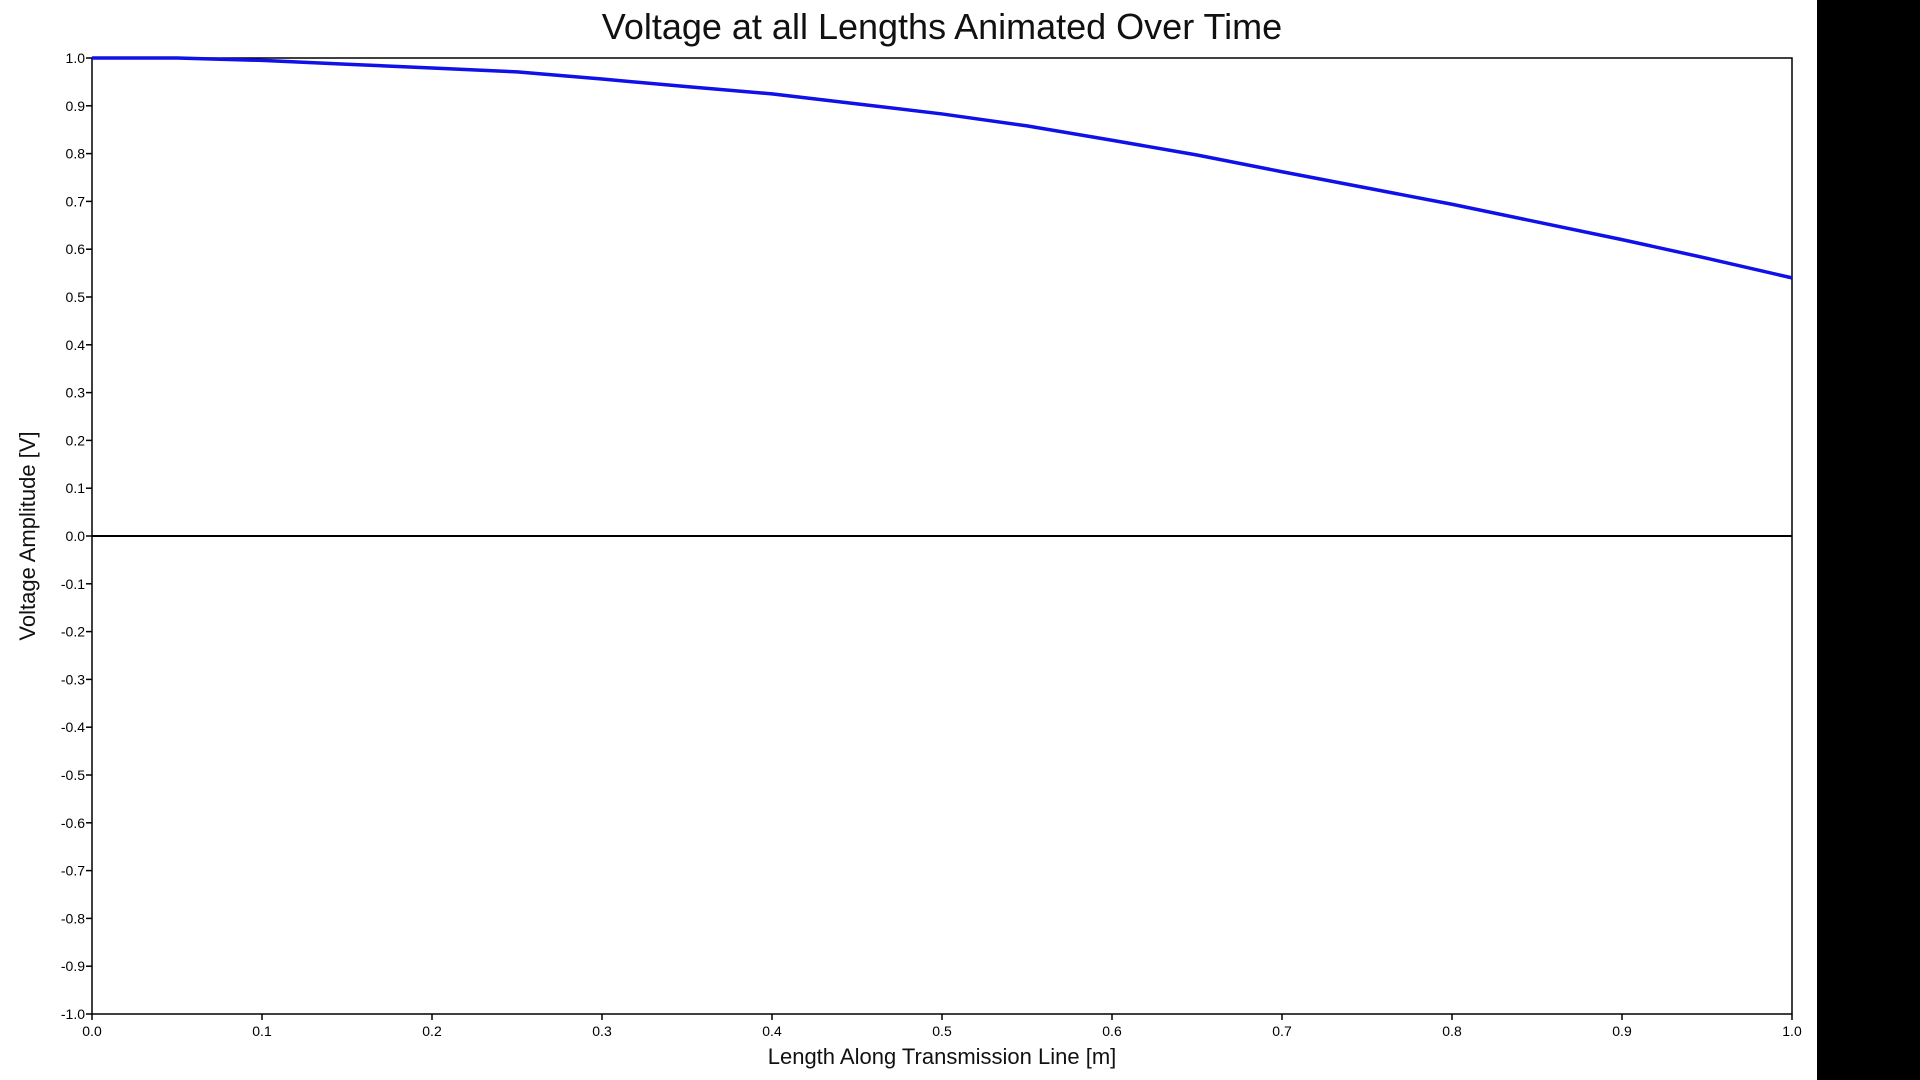 Image resolution: width=1920 pixels, height=1080 pixels. Describe the element at coordinates (92, 1031) in the screenshot. I see `x-tick-label: 0.0` at that location.